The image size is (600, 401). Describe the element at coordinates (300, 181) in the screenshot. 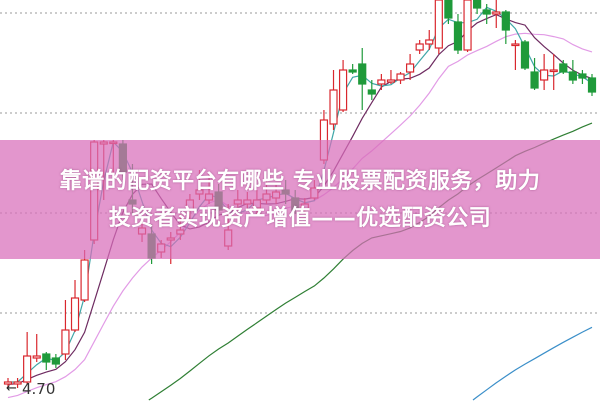

I see `banner-line-1: 靠谱的配资平台有哪些 专业股票配资服务，助力` at that location.